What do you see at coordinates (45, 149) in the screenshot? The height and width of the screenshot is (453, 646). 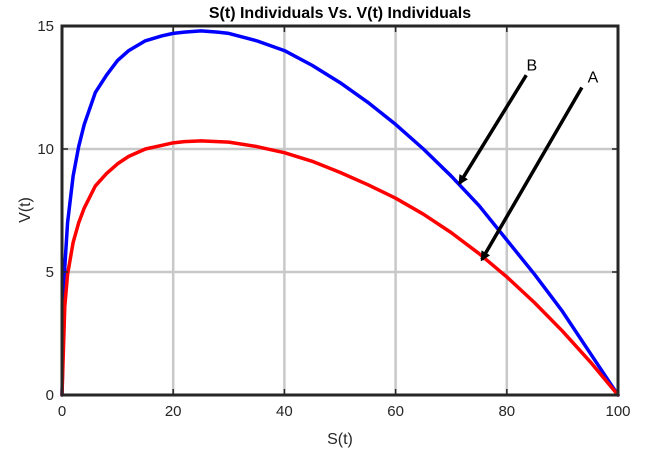 I see `y-tick-label: 10` at bounding box center [45, 149].